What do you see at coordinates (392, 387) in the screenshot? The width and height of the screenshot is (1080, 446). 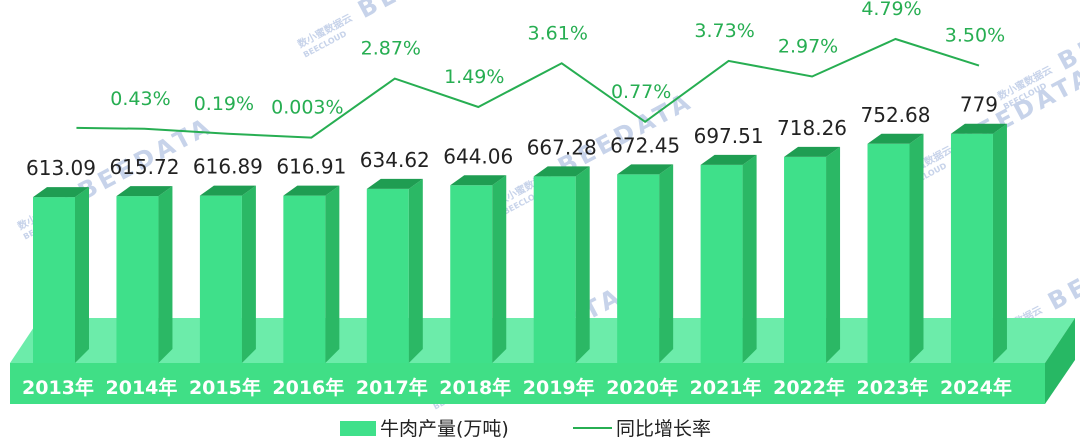 I see `x-tick-label: 2017年` at bounding box center [392, 387].